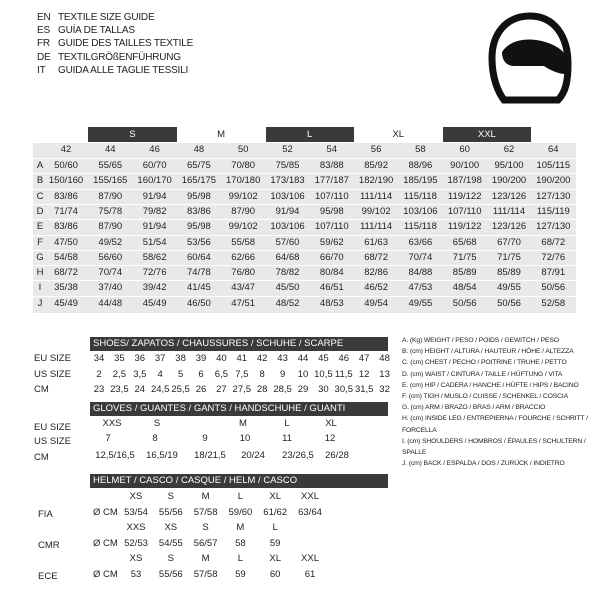 This screenshot has width=600, height=600. I want to click on cell: 26/28, so click(337, 455).